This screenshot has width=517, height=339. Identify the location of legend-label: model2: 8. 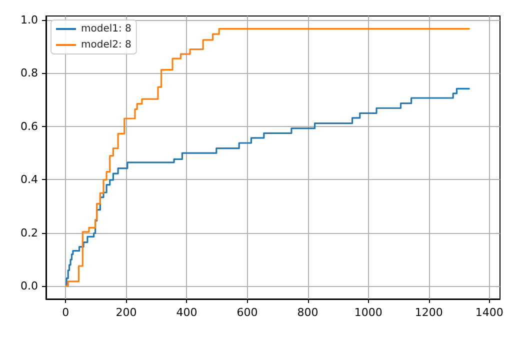
(106, 45).